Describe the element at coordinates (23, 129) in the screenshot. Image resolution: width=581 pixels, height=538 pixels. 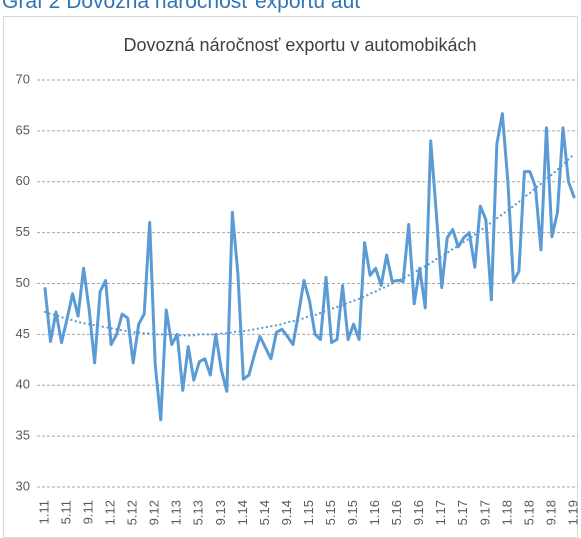
I see `y-tick-label: 65` at that location.